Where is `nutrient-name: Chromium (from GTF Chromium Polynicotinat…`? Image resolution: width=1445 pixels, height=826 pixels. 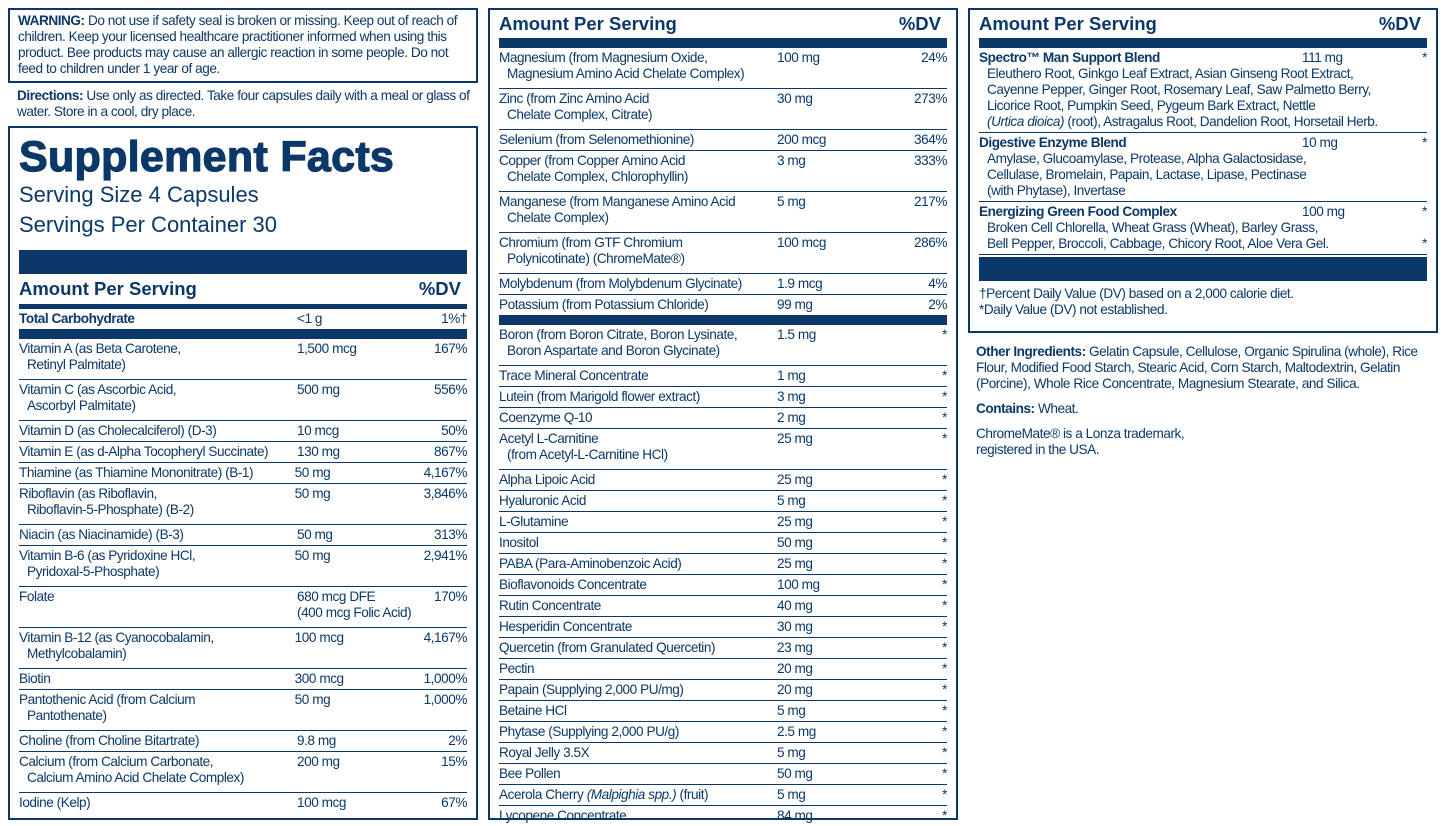 nutrient-name: Chromium (from GTF Chromium Polynicotinat… is located at coordinates (638, 251).